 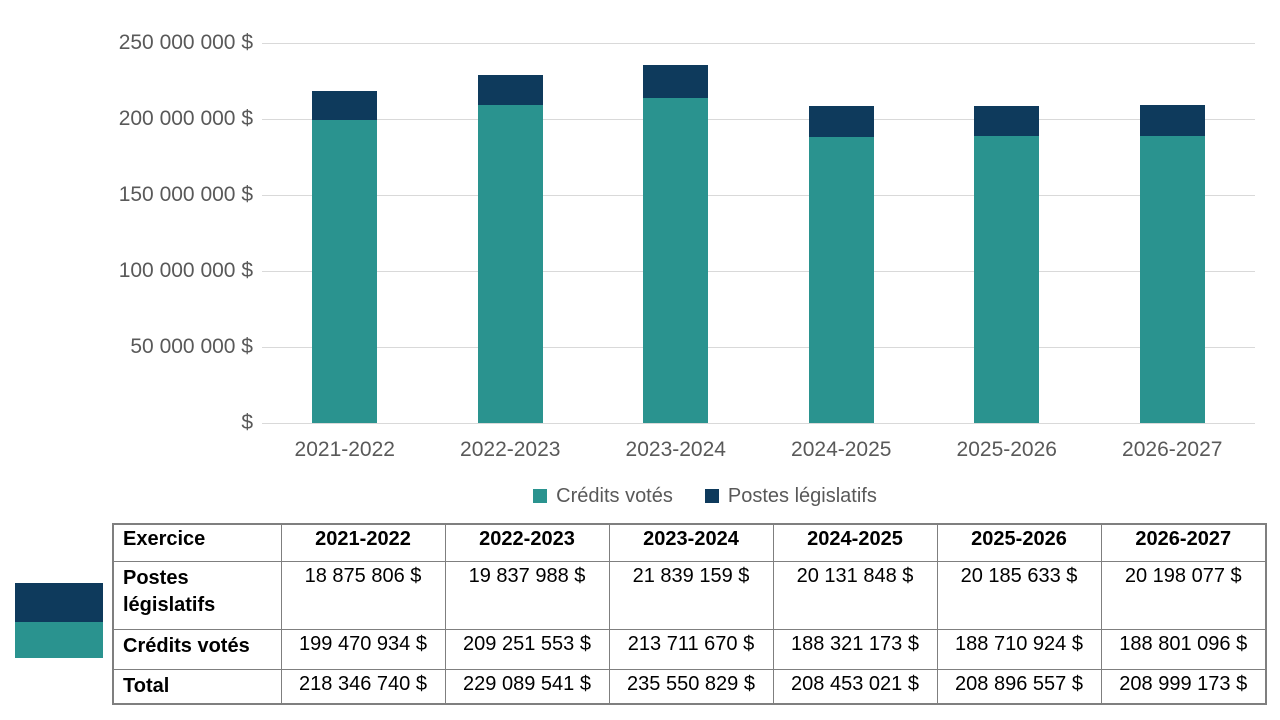 I want to click on table-cell: 199 470 934 $, so click(x=363, y=649).